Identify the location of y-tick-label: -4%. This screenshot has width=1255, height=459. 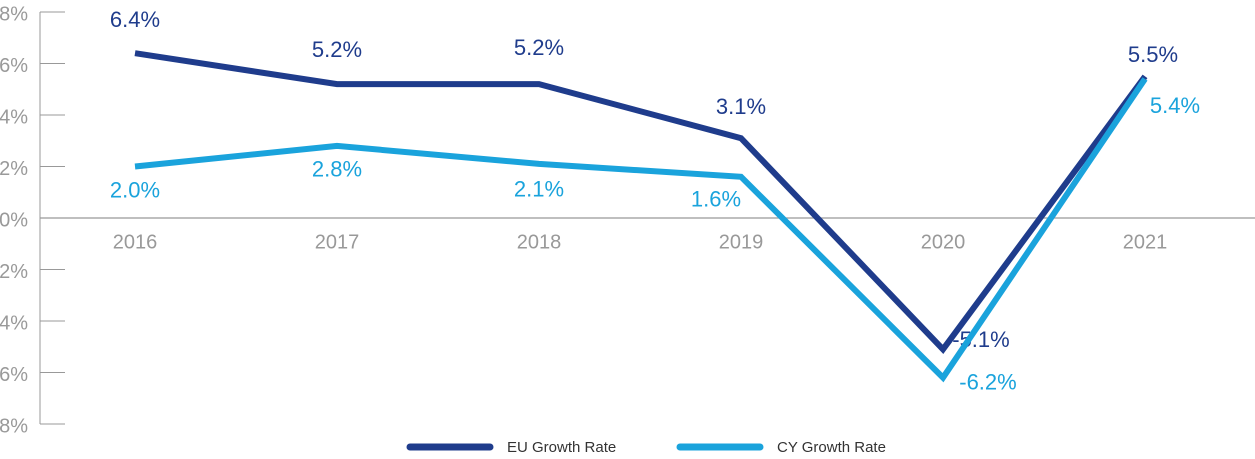
(14, 323).